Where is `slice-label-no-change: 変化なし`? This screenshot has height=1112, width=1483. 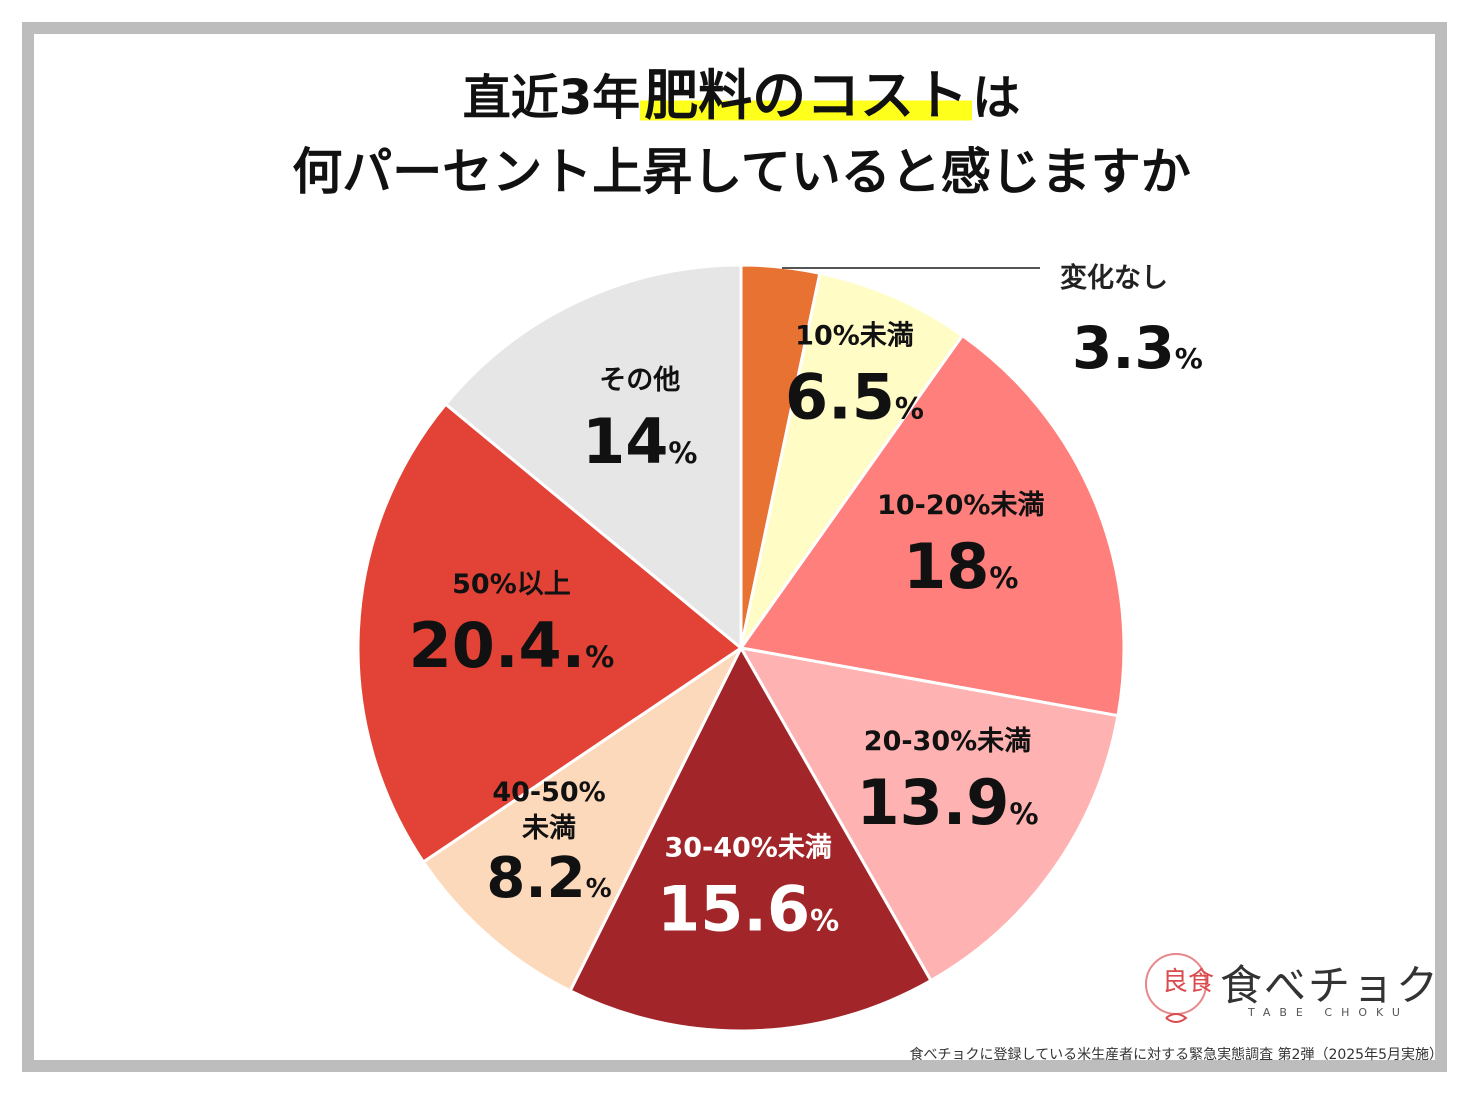 slice-label-no-change: 変化なし is located at coordinates (1114, 278).